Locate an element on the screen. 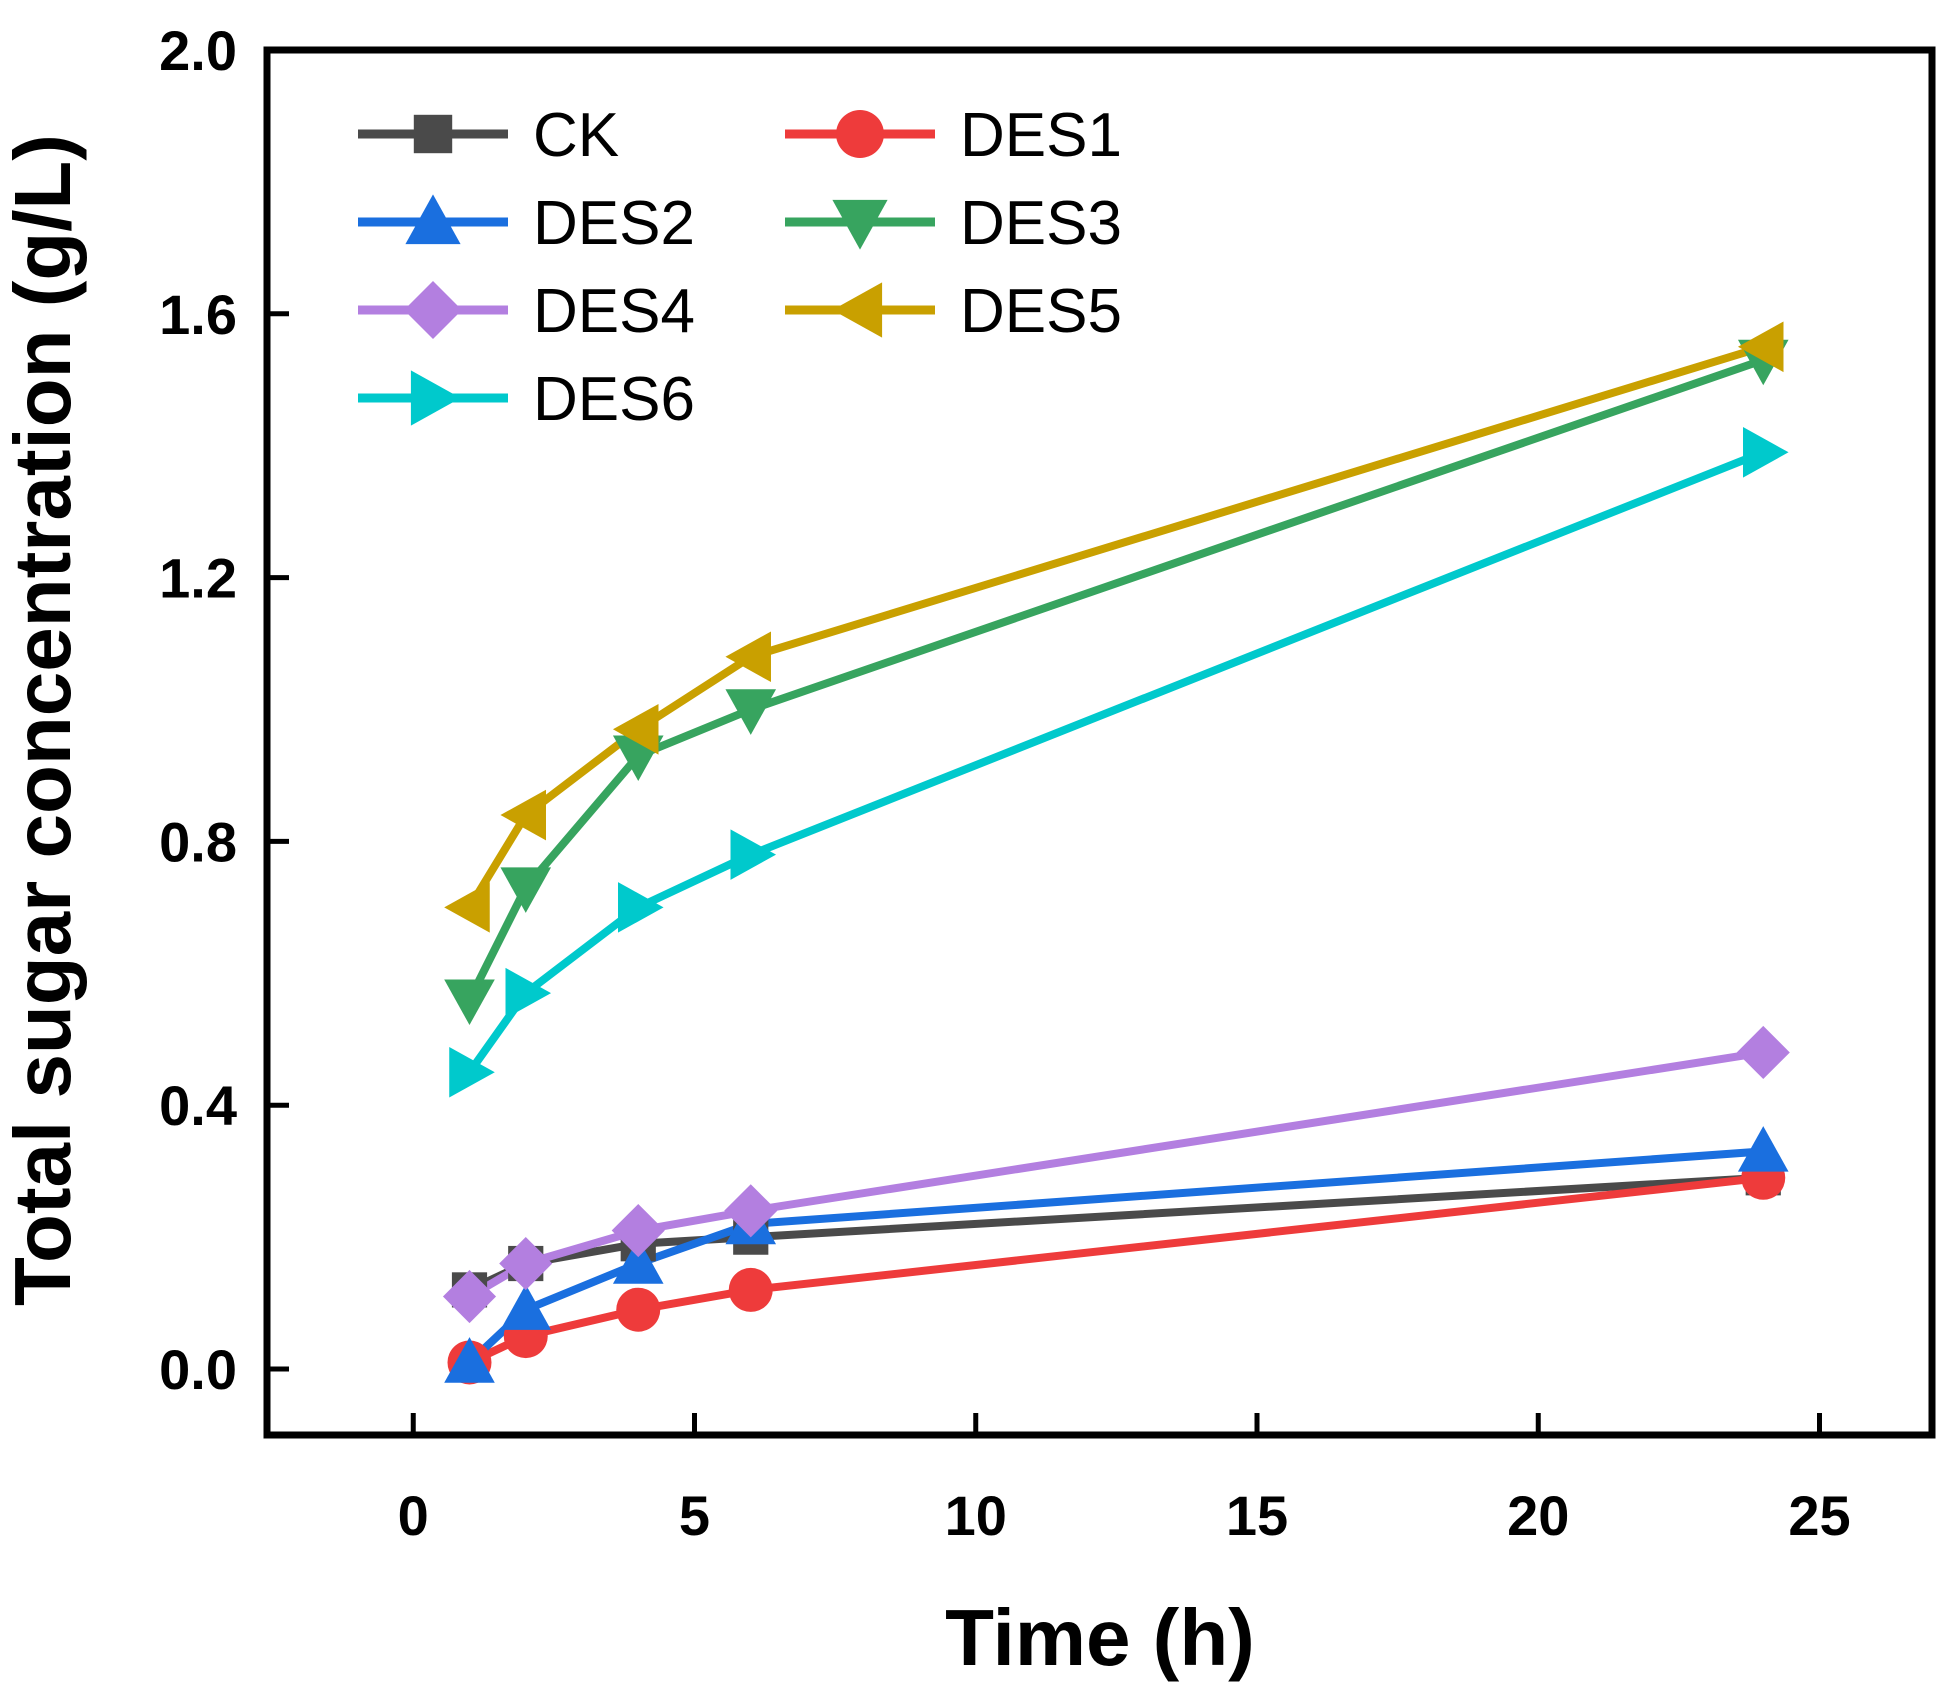 The width and height of the screenshot is (1938, 1696). legend-label: DES6 is located at coordinates (614, 399).